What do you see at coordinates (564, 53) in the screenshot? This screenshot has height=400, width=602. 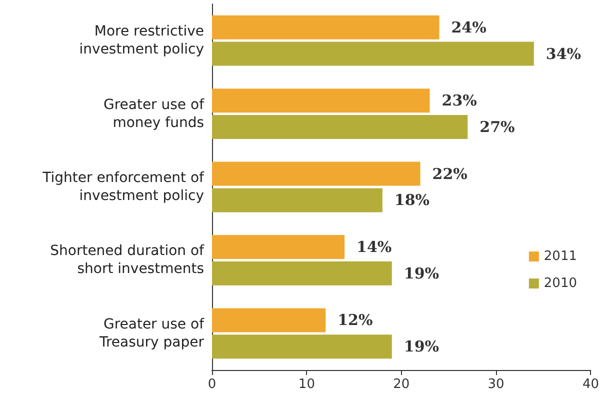 I see `data-label: 34%` at bounding box center [564, 53].